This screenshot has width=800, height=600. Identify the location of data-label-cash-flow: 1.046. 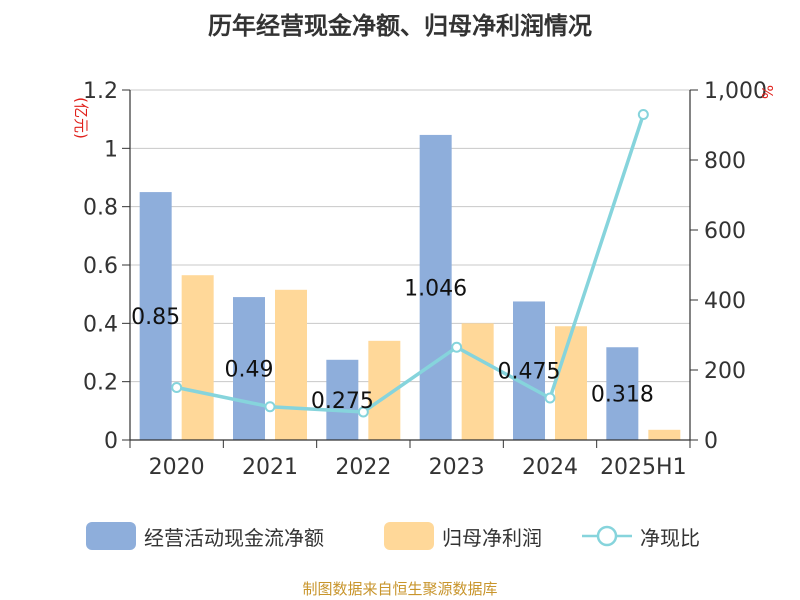
(435, 288).